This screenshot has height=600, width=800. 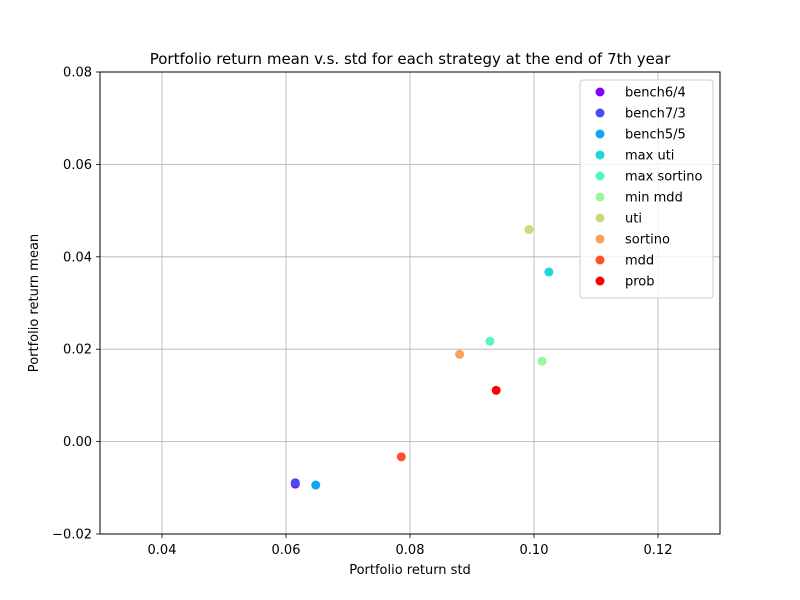 I want to click on legend-box, so click(x=646, y=189).